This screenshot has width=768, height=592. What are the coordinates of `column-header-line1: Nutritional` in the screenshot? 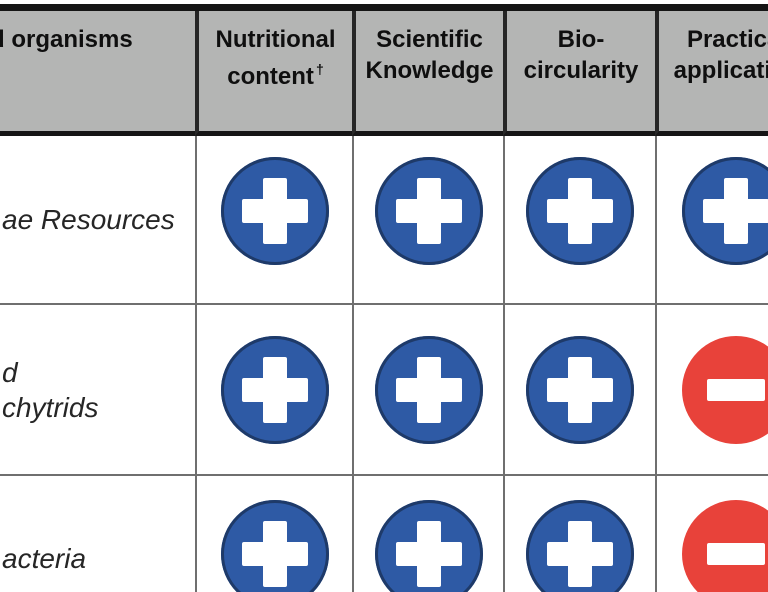 It's located at (275, 39).